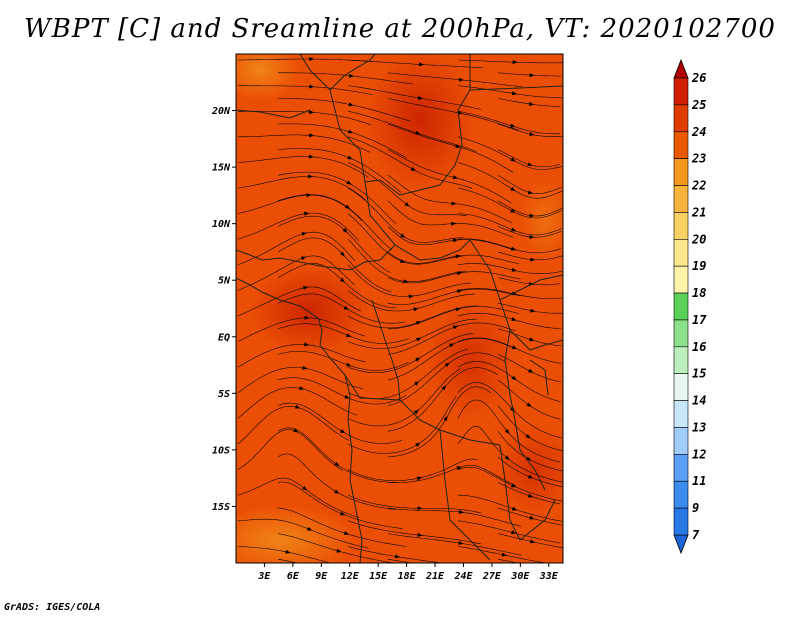  I want to click on colorbar-label: 24, so click(698, 132).